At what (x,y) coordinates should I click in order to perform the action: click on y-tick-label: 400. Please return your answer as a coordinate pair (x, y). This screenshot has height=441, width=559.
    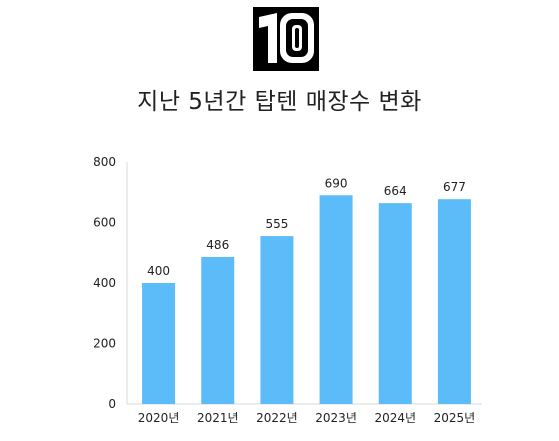
    Looking at the image, I should click on (104, 283).